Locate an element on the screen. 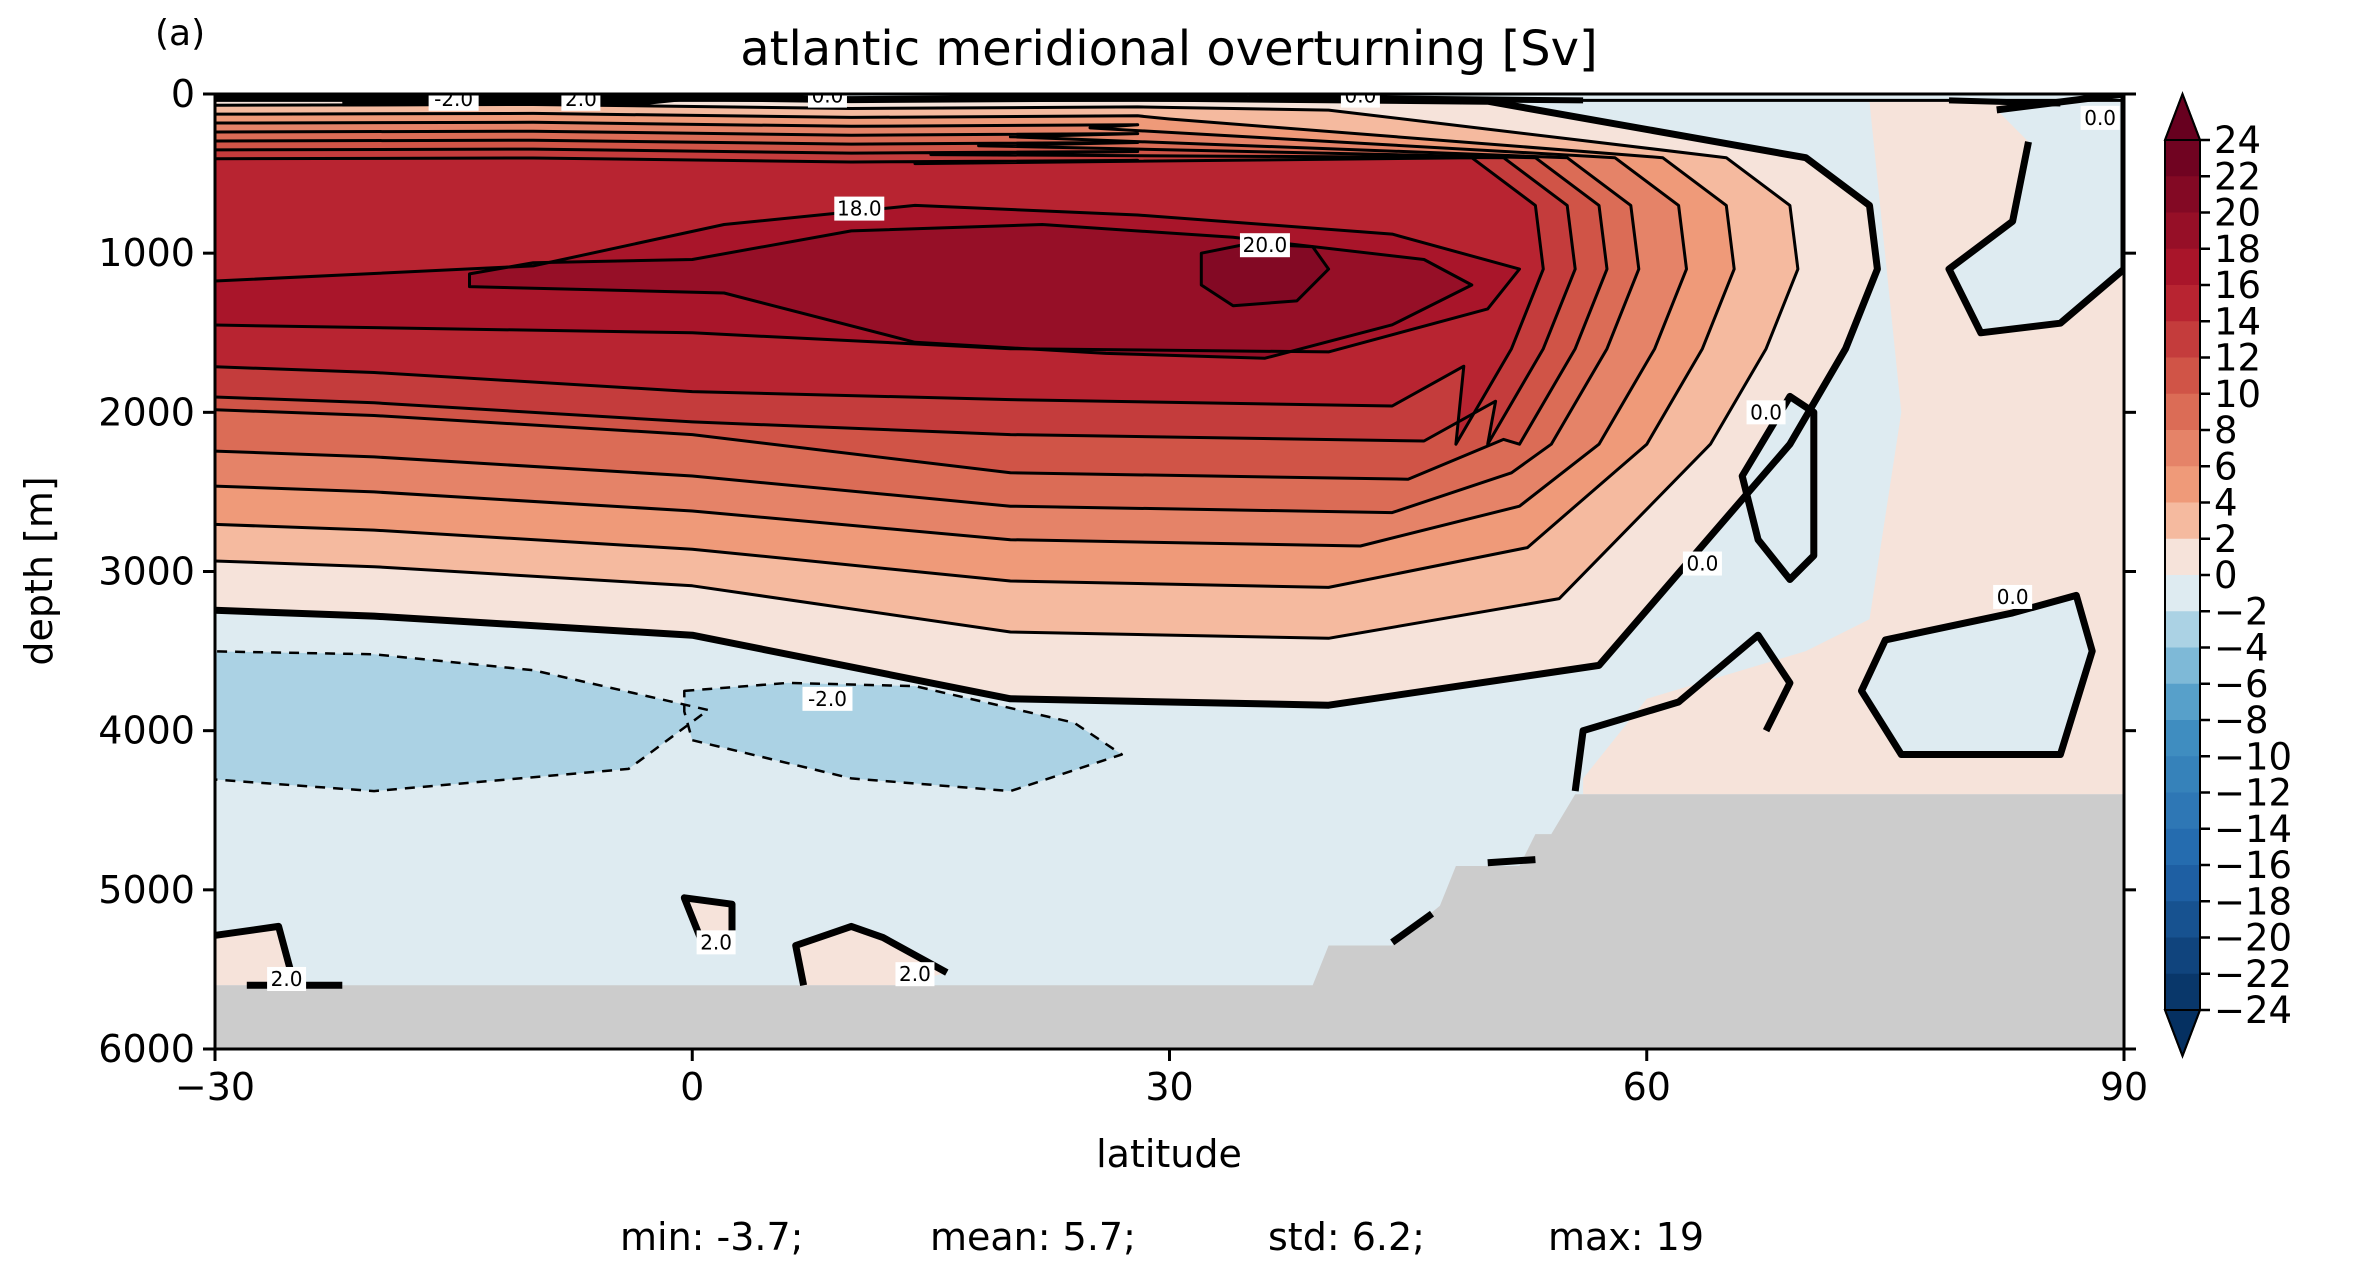  y-axis-label: depth [m] is located at coordinates (39, 570).